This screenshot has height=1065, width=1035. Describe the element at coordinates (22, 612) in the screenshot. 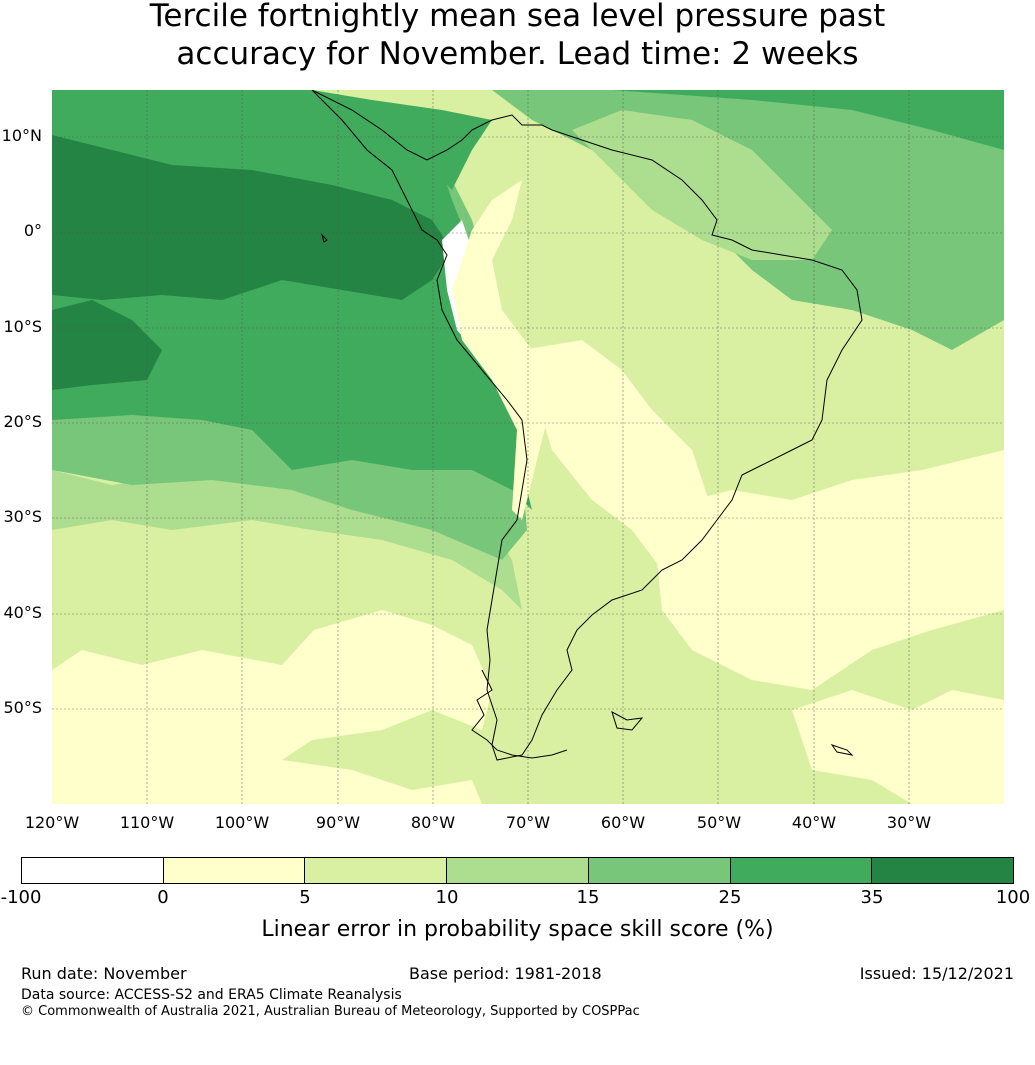

I see `lat-label: 40°S` at that location.